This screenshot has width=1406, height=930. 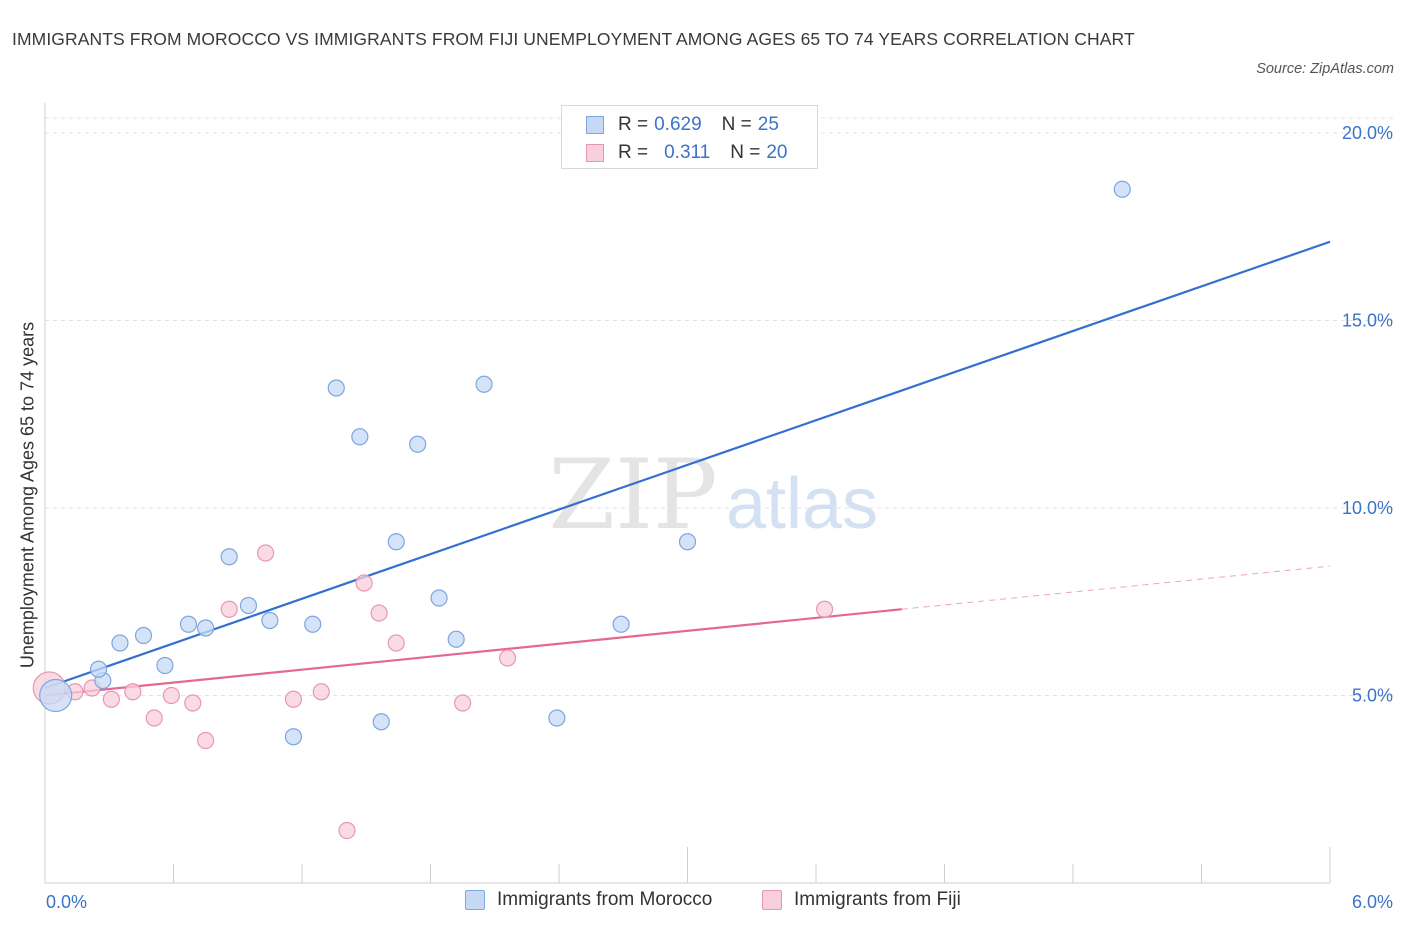 What do you see at coordinates (1372, 902) in the screenshot?
I see `x-tick-label: 6.0%` at bounding box center [1372, 902].